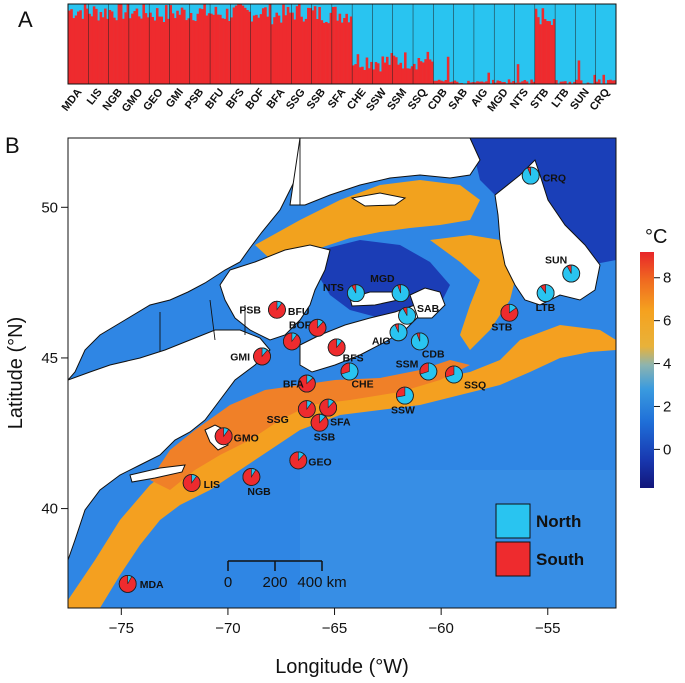 The height and width of the screenshot is (683, 685). What do you see at coordinates (362, 384) in the screenshot?
I see `site-label-che: CHE` at bounding box center [362, 384].